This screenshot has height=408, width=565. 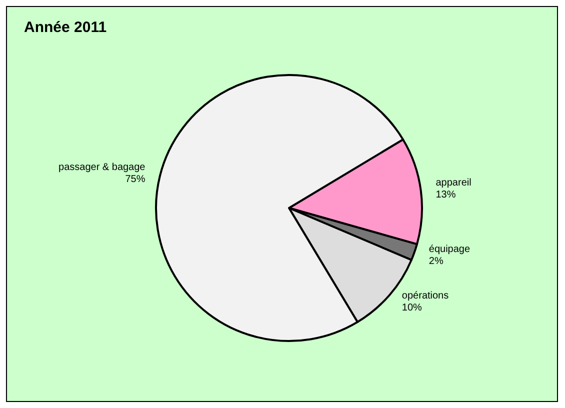 What do you see at coordinates (135, 179) in the screenshot?
I see `data-label: 75%` at bounding box center [135, 179].